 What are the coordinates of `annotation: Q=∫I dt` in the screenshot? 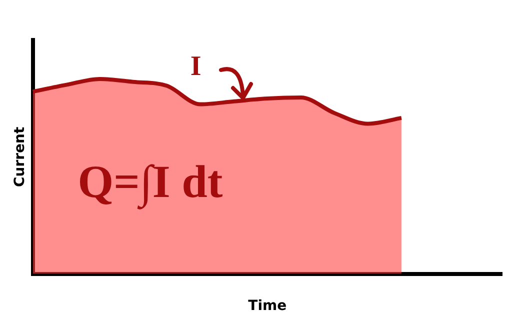 It's located at (151, 183).